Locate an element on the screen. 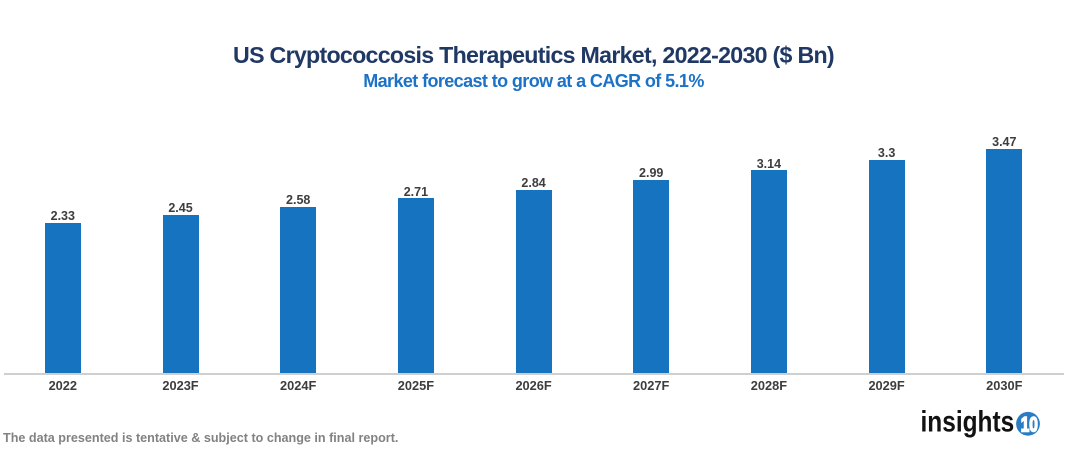  svg-text: insights is located at coordinates (968, 421).